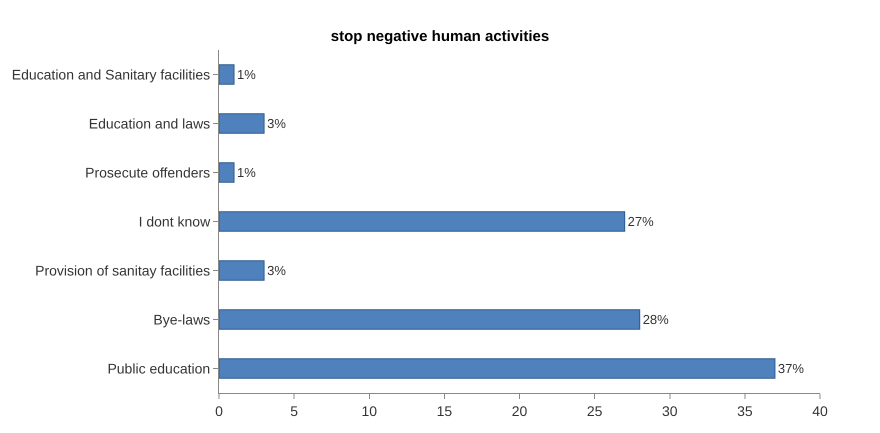  What do you see at coordinates (820, 410) in the screenshot?
I see `x-tick-label: 40` at bounding box center [820, 410].